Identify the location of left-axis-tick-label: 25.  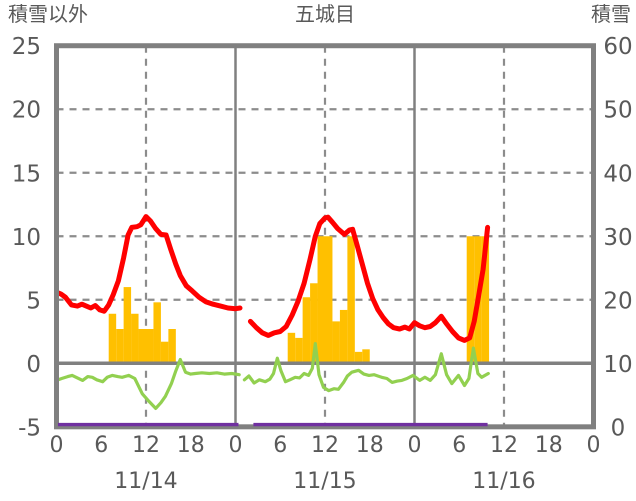
(26, 47).